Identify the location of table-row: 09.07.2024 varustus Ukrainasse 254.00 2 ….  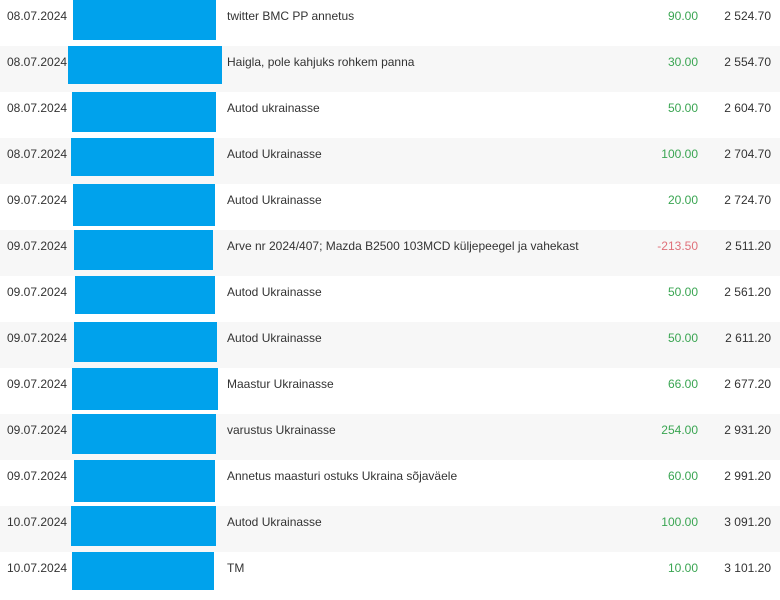
(390, 437).